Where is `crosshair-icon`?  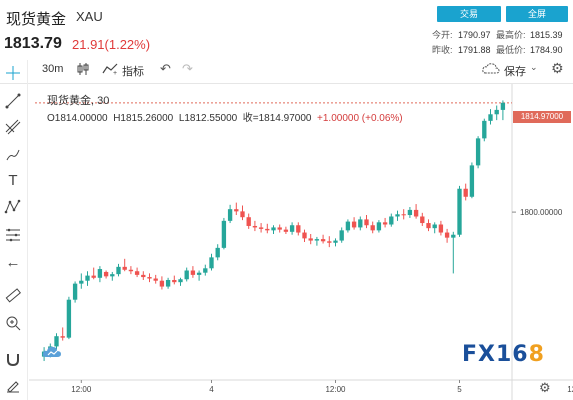
crosshair-icon is located at coordinates (13, 73).